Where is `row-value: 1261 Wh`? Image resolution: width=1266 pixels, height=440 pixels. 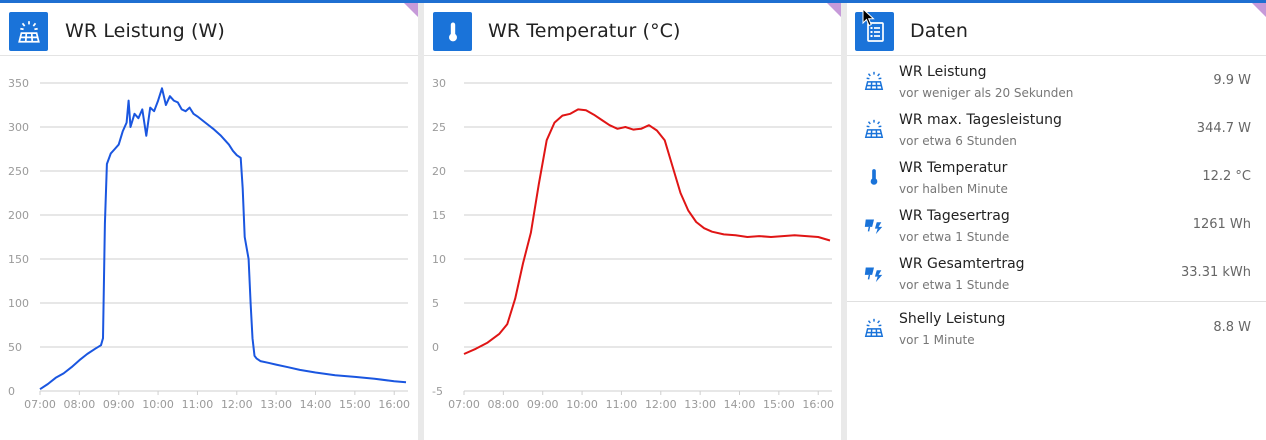
row-value: 1261 Wh is located at coordinates (1221, 224).